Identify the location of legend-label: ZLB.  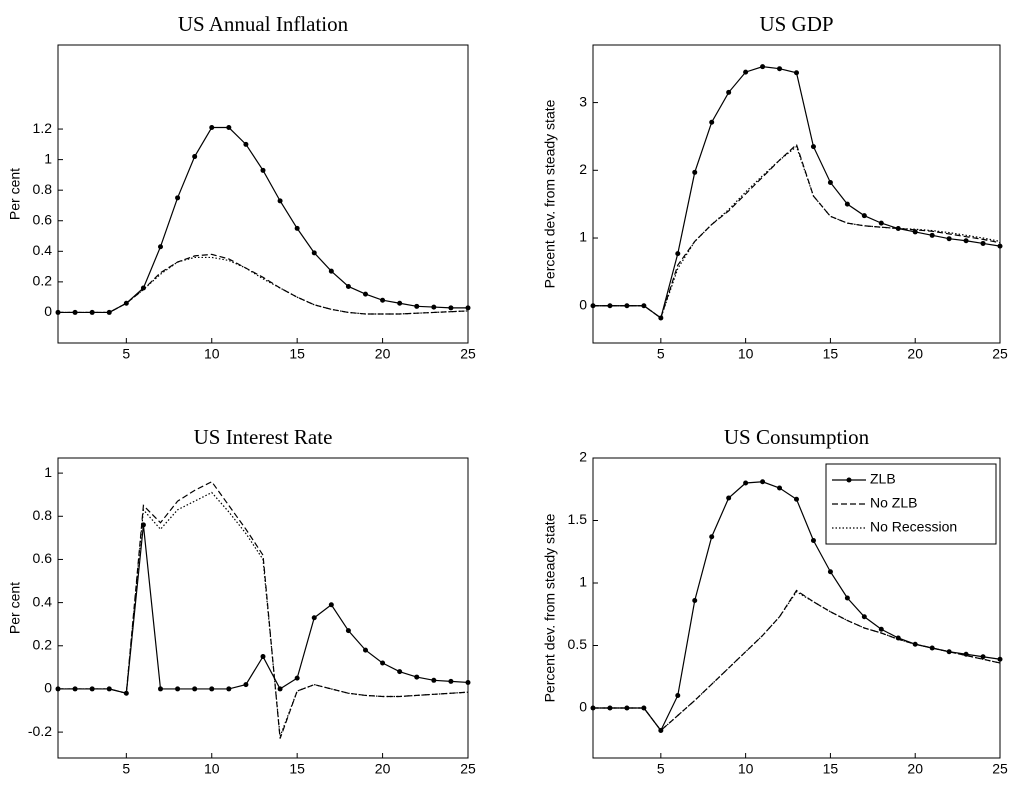
(883, 479).